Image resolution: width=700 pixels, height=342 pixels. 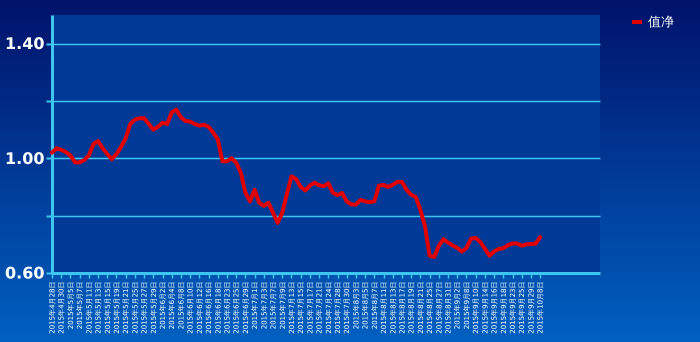 What do you see at coordinates (24, 273) in the screenshot?
I see `y-tick-label: 0.60` at bounding box center [24, 273].